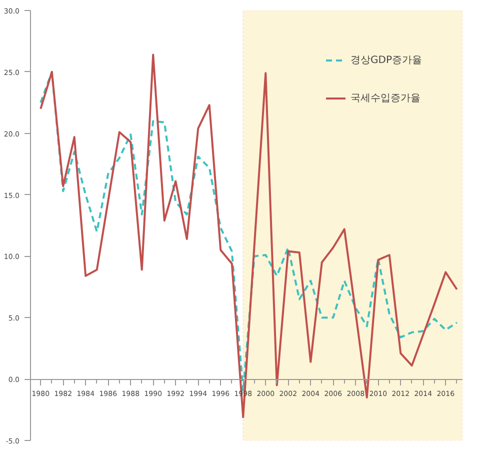 This screenshot has height=460, width=481. Describe the element at coordinates (386, 60) in the screenshot. I see `legend-label: 경상GDP증가율` at that location.